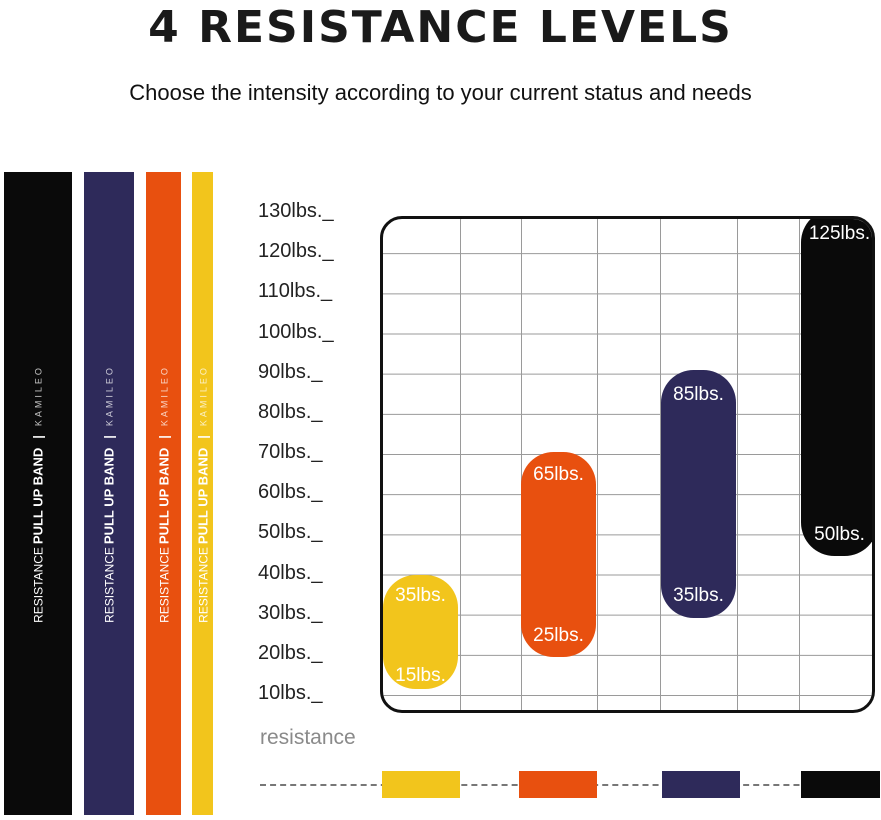  I want to click on y-tick-label: 40lbs._, so click(290, 572).